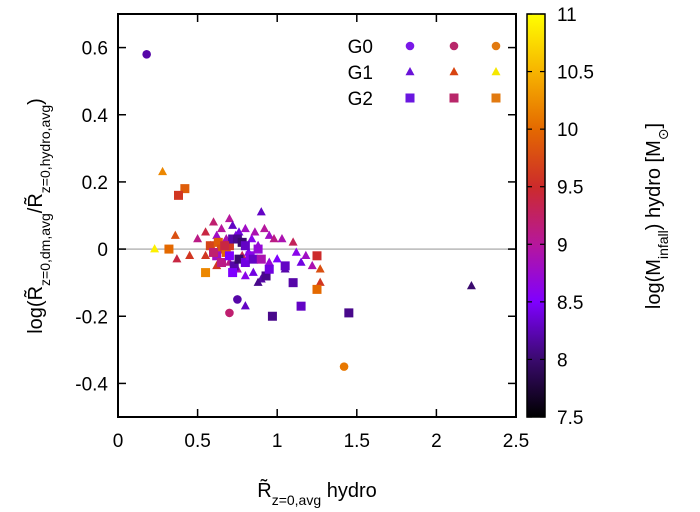 The width and height of the screenshot is (700, 512). I want to click on colorbar-tick-label: 9.5, so click(570, 188).